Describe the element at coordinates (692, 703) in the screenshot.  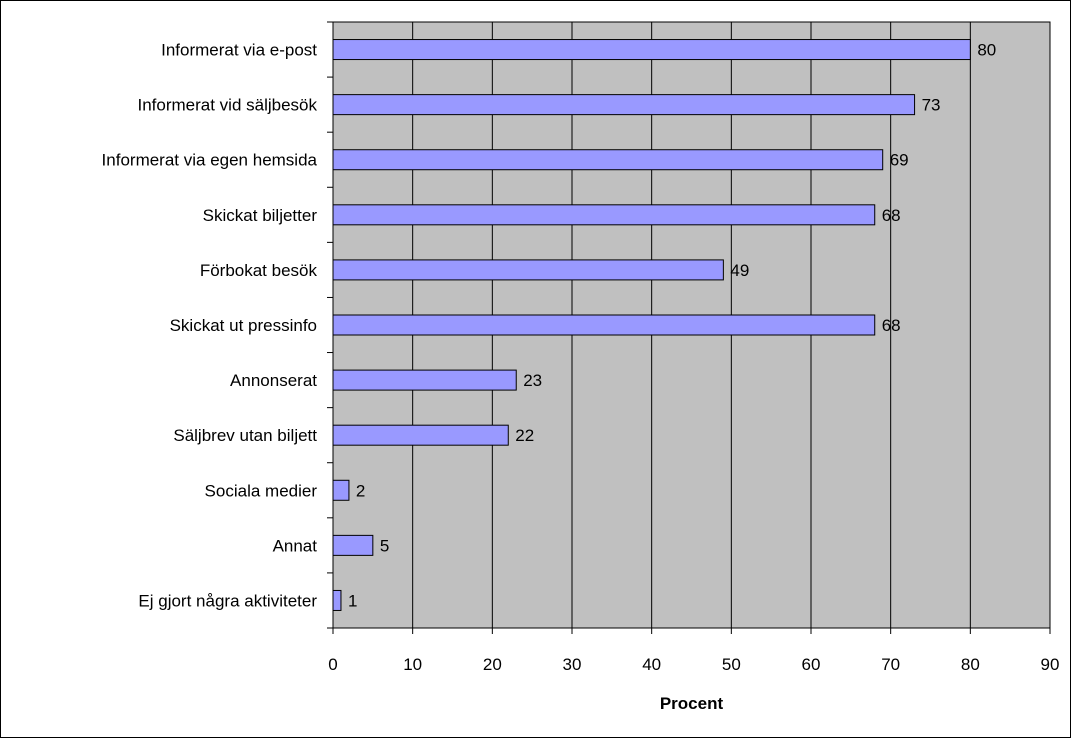
I see `x-axis-title: Procent` at that location.